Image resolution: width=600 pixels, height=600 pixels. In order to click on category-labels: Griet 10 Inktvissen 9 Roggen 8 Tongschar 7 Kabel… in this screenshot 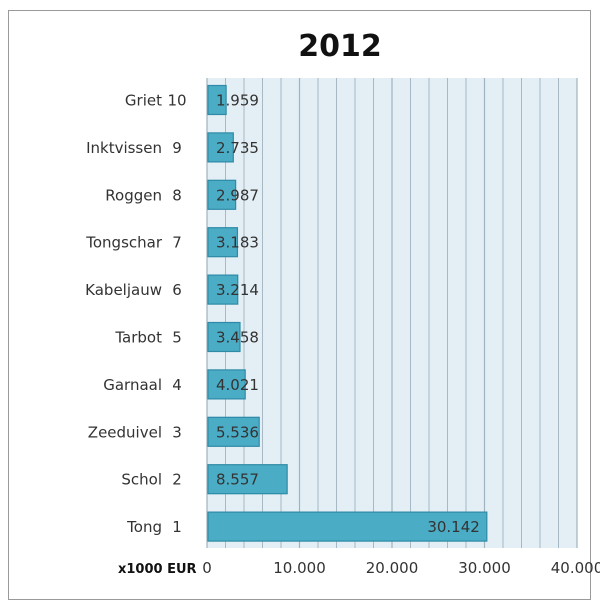, I will do `click(135, 314)`.